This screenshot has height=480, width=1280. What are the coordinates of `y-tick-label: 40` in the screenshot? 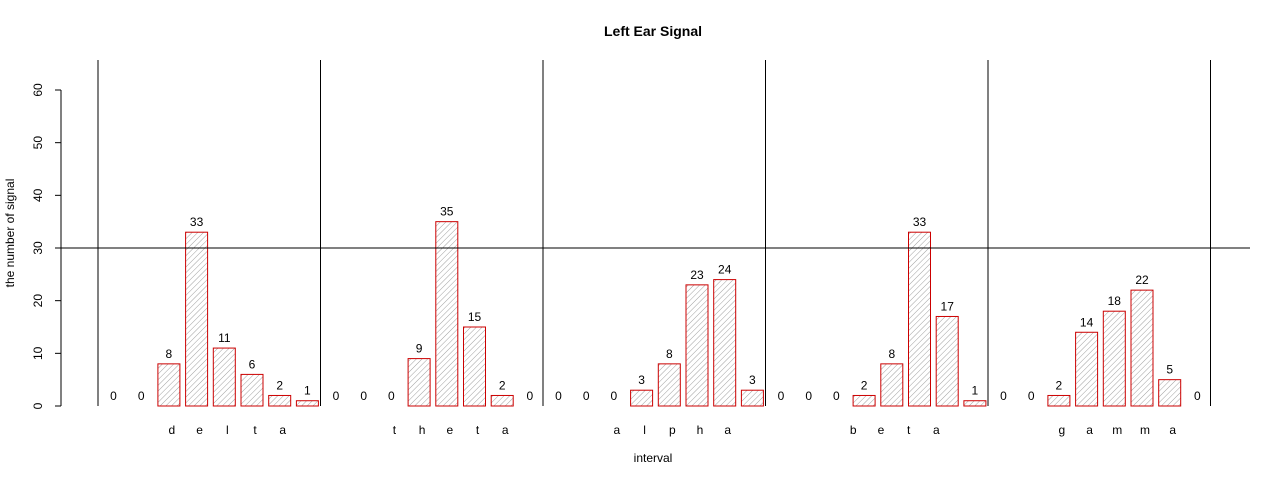 It's located at (38, 195).